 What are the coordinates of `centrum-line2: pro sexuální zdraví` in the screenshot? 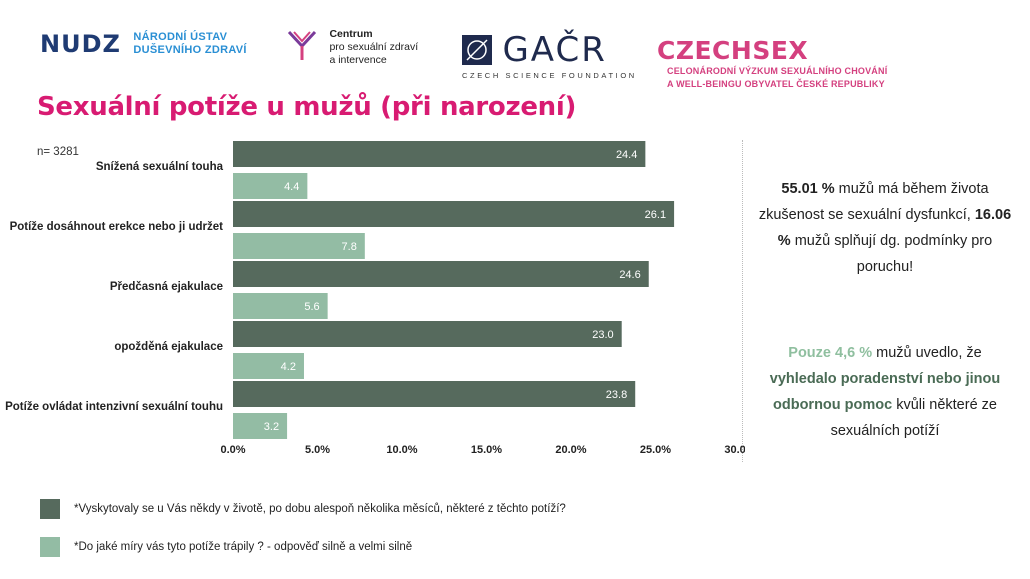 It's located at (374, 47).